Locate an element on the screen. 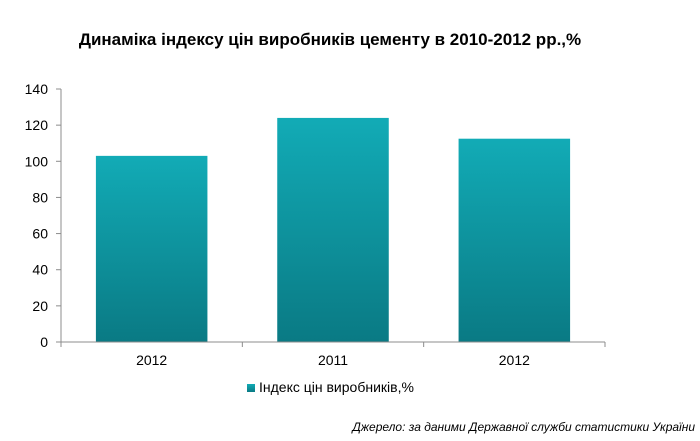 Image resolution: width=700 pixels, height=441 pixels. y-tick-label: 60 is located at coordinates (40, 234).